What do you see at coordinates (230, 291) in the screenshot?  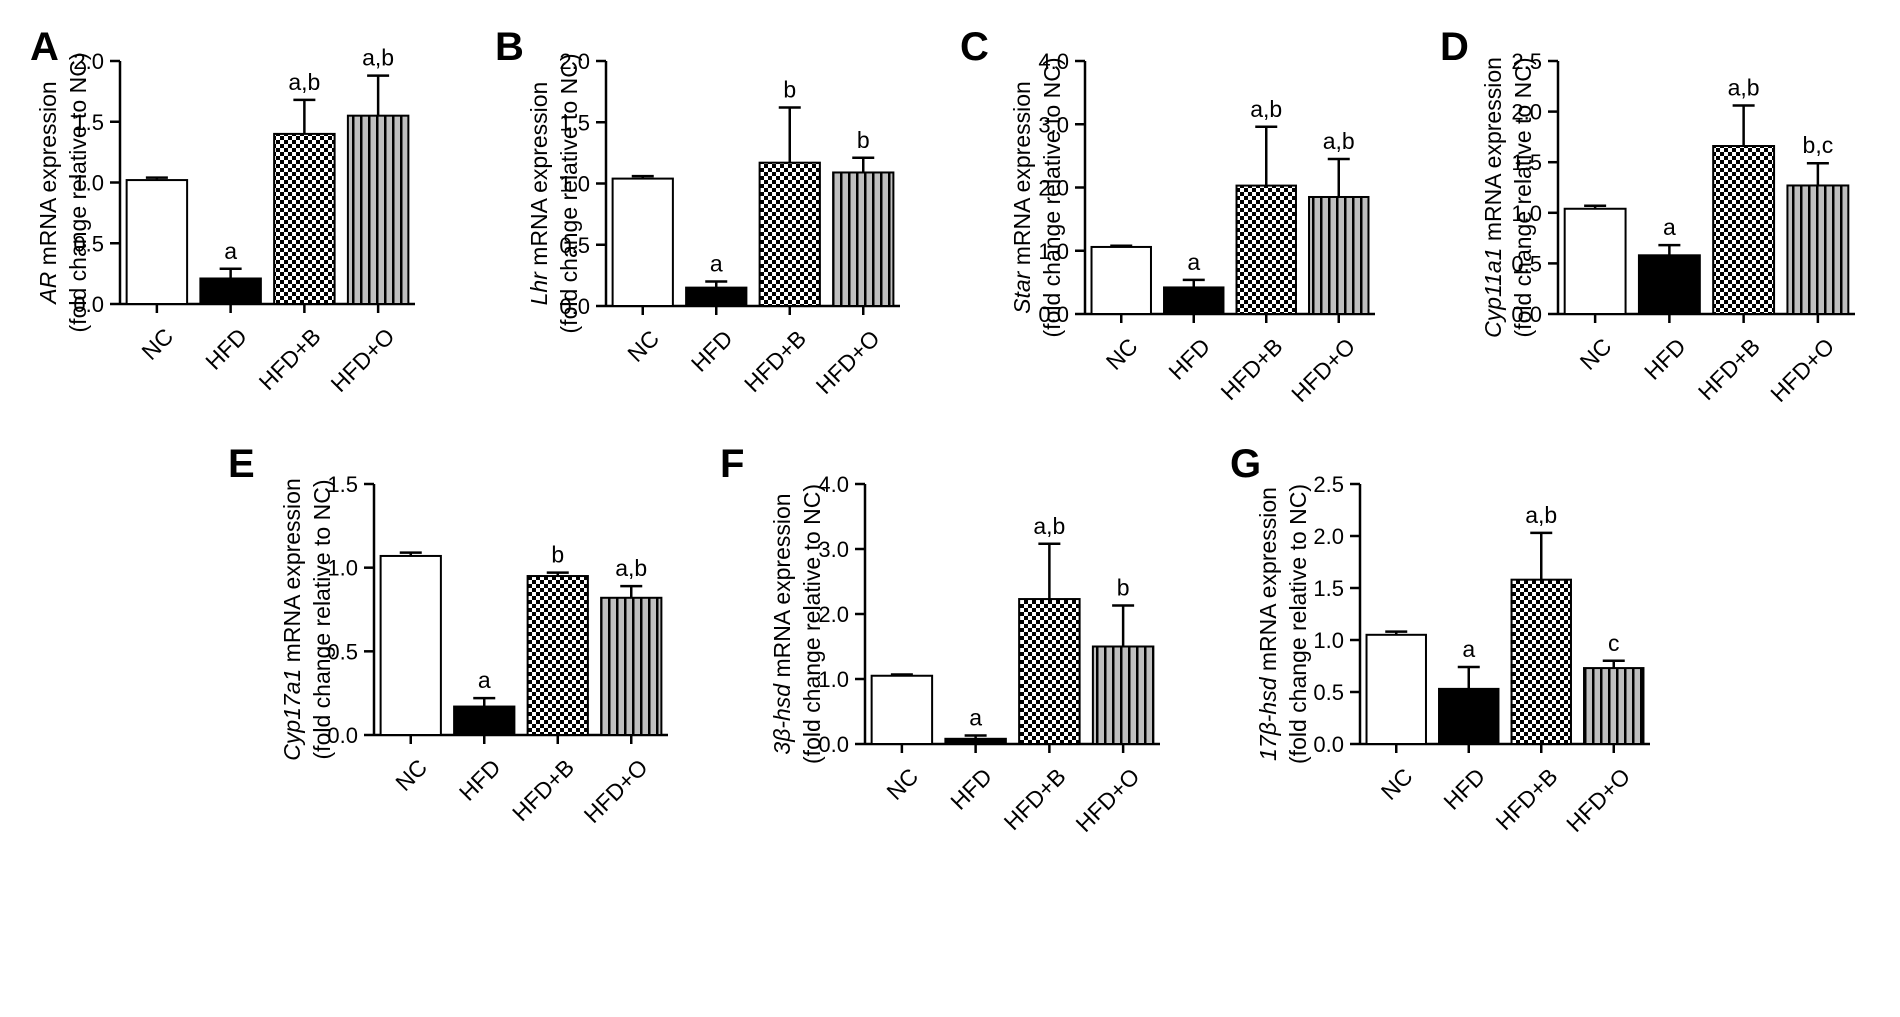 I see `panel-a-bar-hfd` at bounding box center [230, 291].